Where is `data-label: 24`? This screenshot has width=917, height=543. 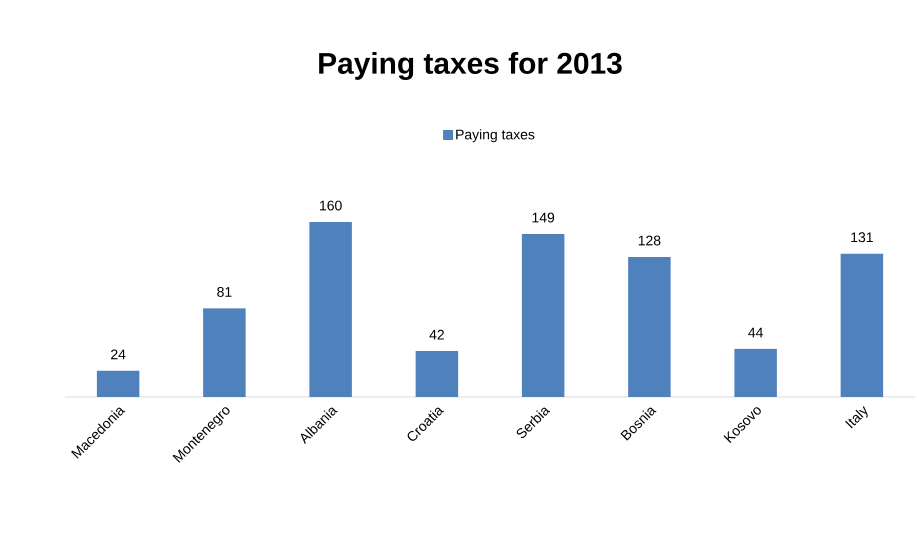 data-label: 24 is located at coordinates (118, 354).